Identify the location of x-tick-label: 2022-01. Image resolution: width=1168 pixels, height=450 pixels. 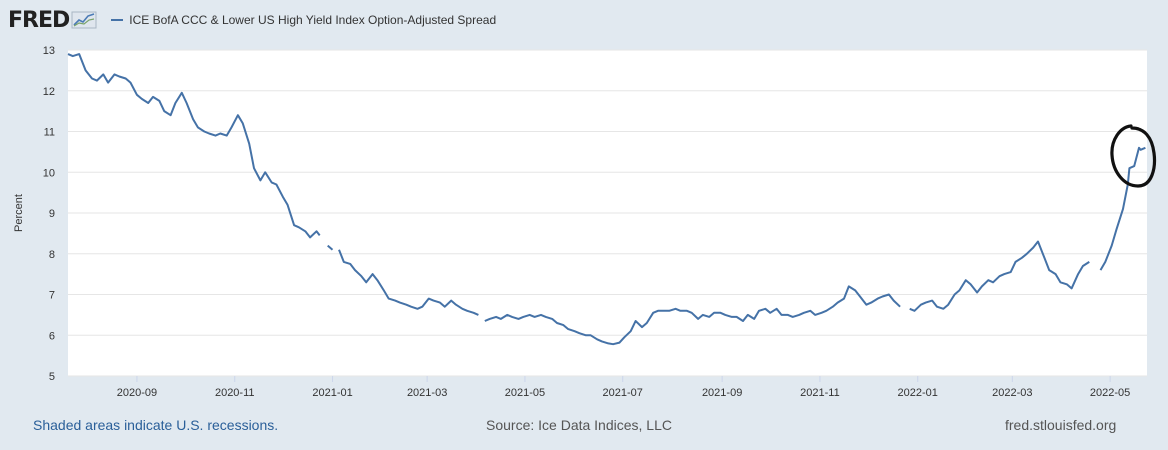
(918, 393).